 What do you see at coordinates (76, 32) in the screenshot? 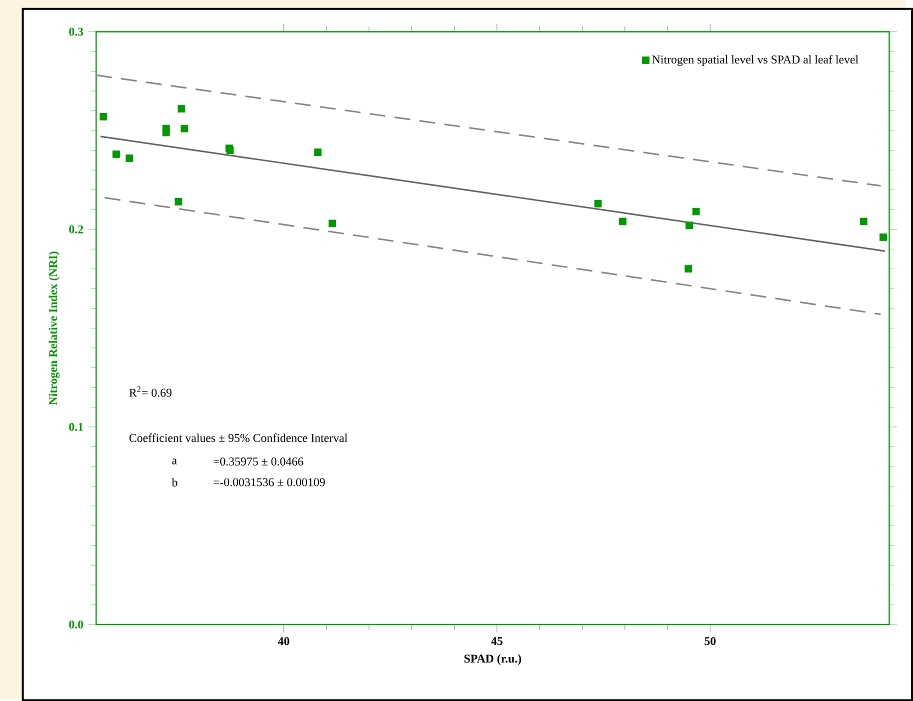
I see `y-tick-label: 0.3` at bounding box center [76, 32].